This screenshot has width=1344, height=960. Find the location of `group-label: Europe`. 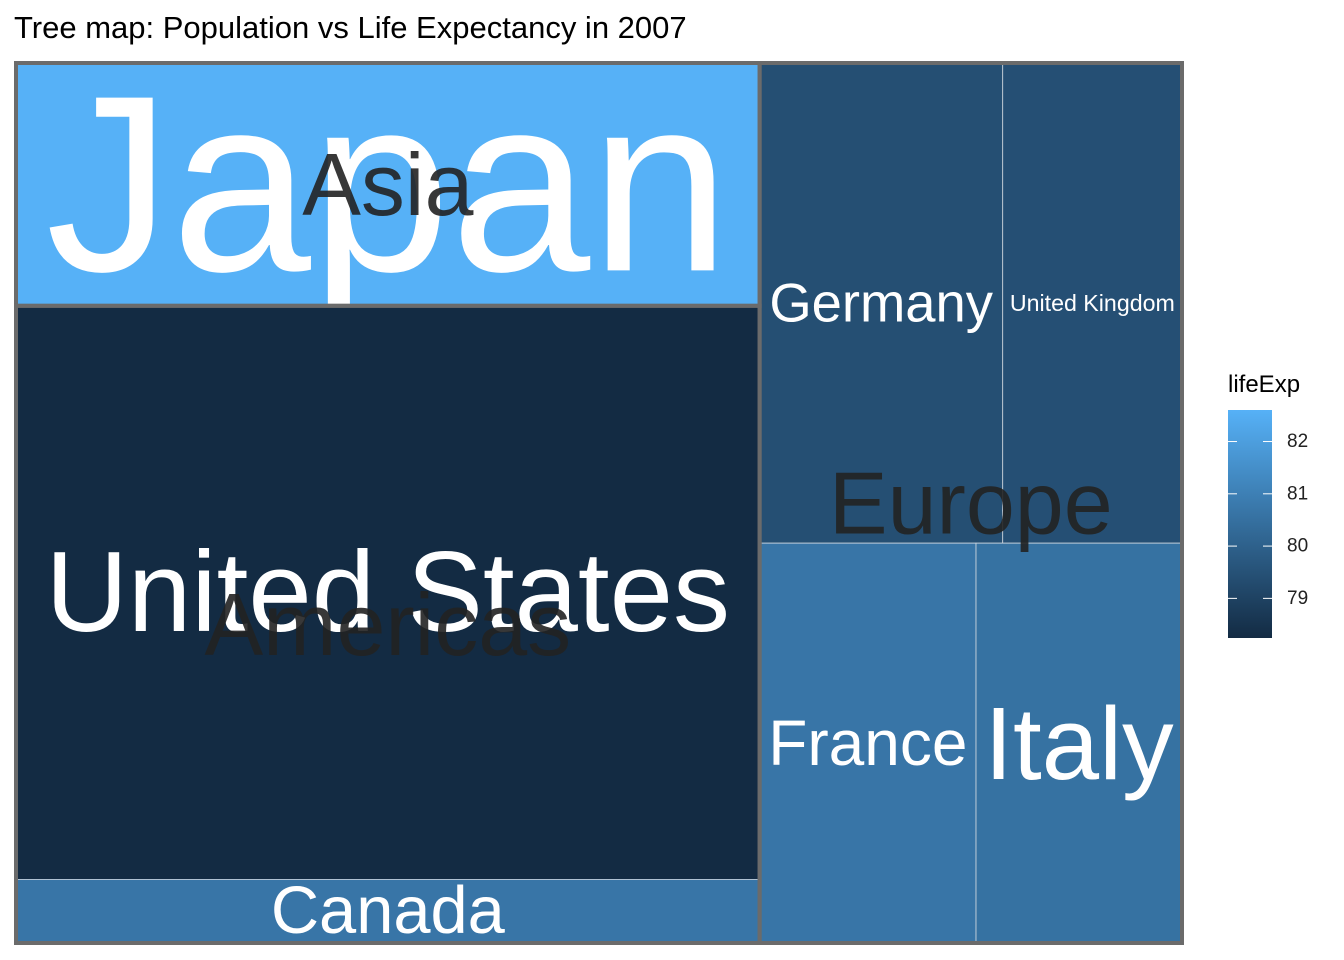

group-label: Europe is located at coordinates (971, 503).